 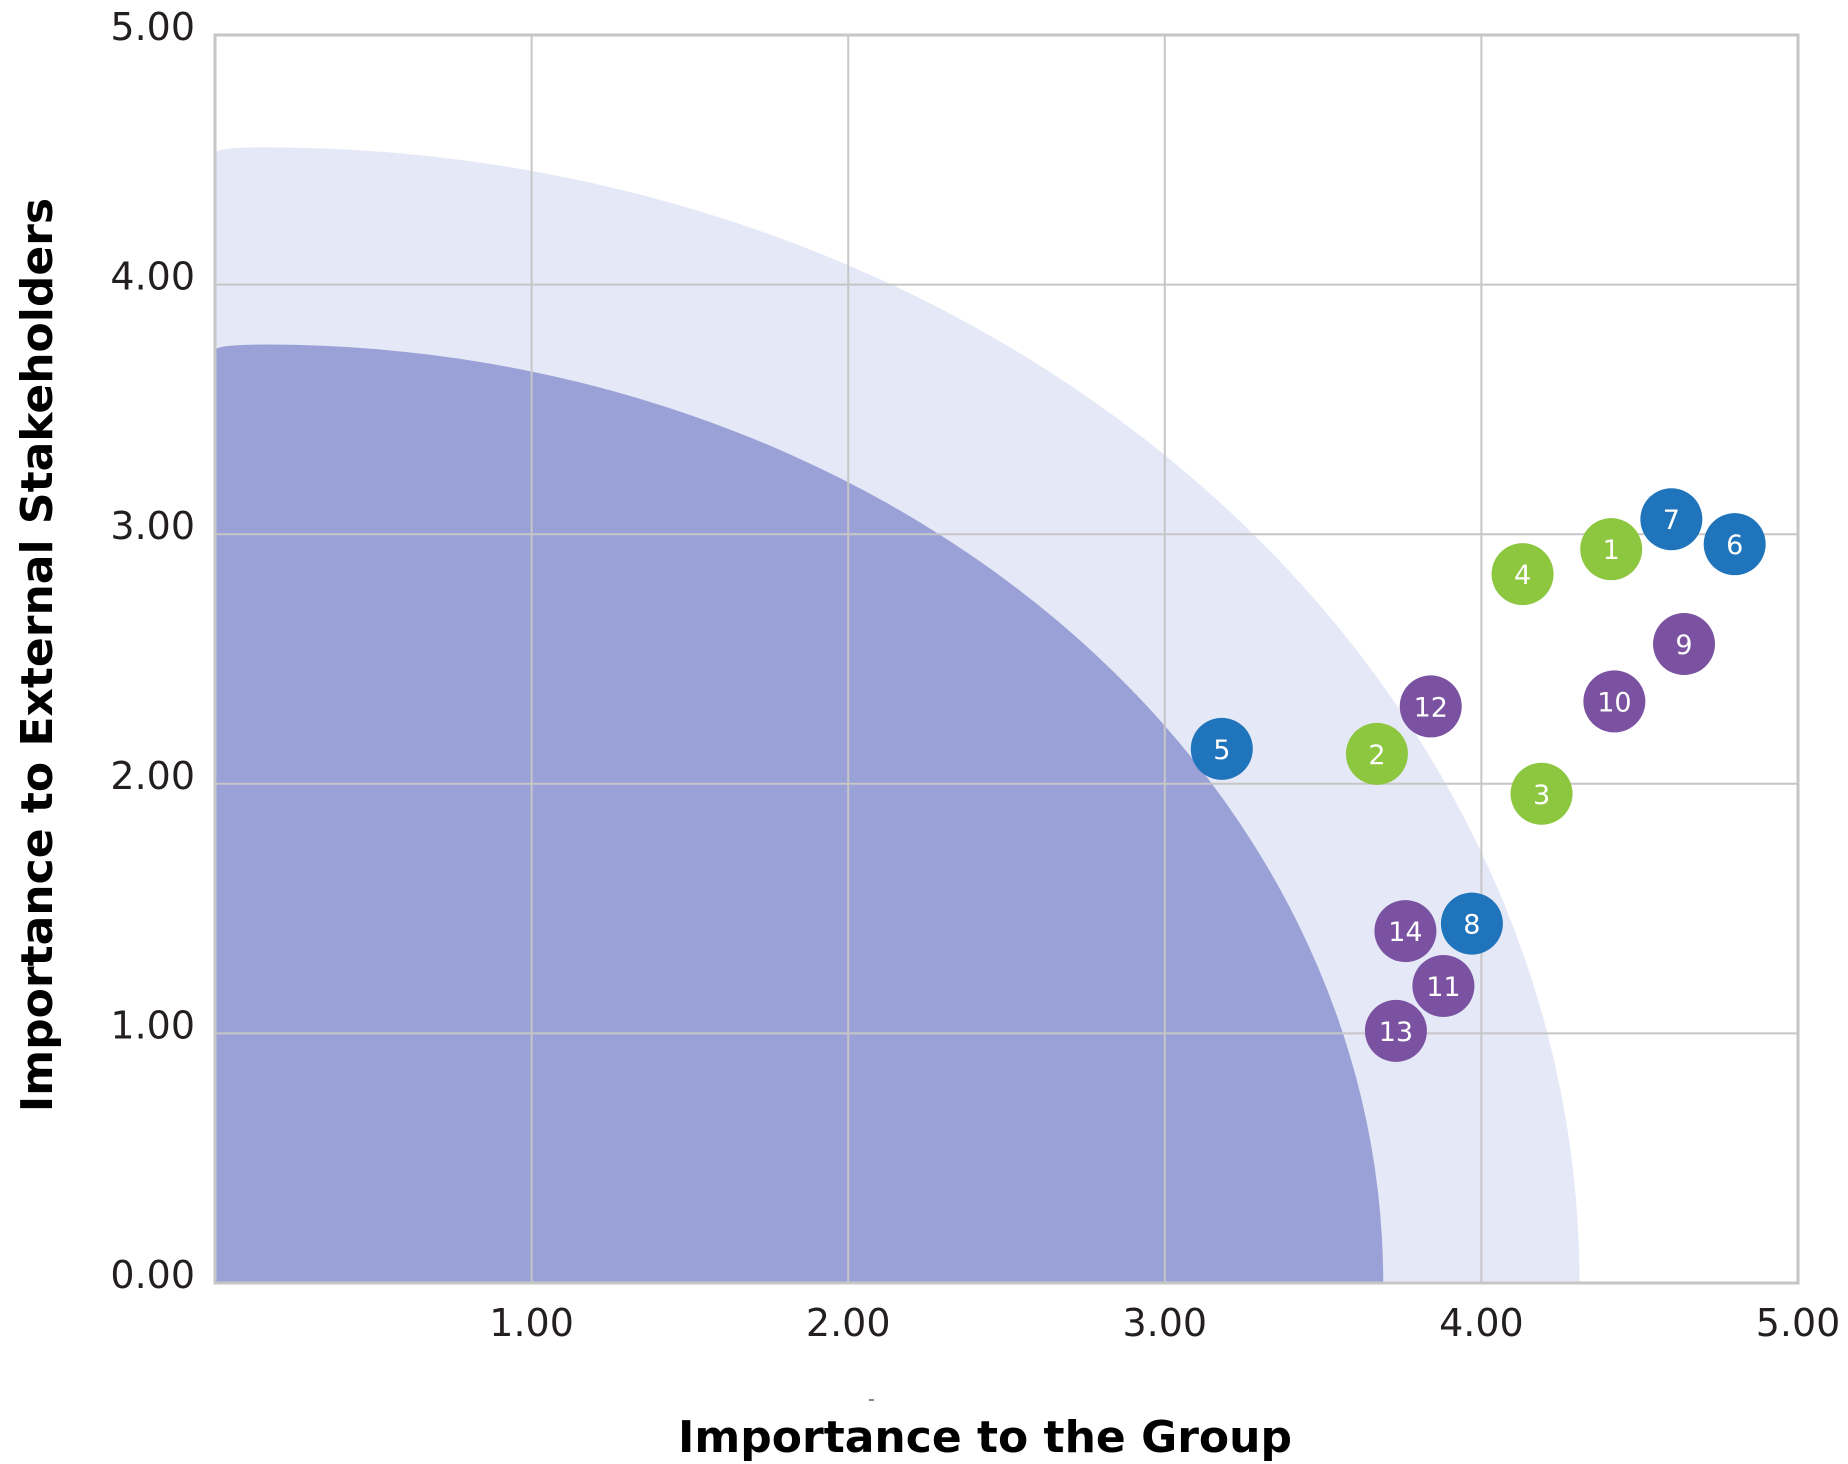 What do you see at coordinates (152, 776) in the screenshot?
I see `y-tick-label: 2.00` at bounding box center [152, 776].